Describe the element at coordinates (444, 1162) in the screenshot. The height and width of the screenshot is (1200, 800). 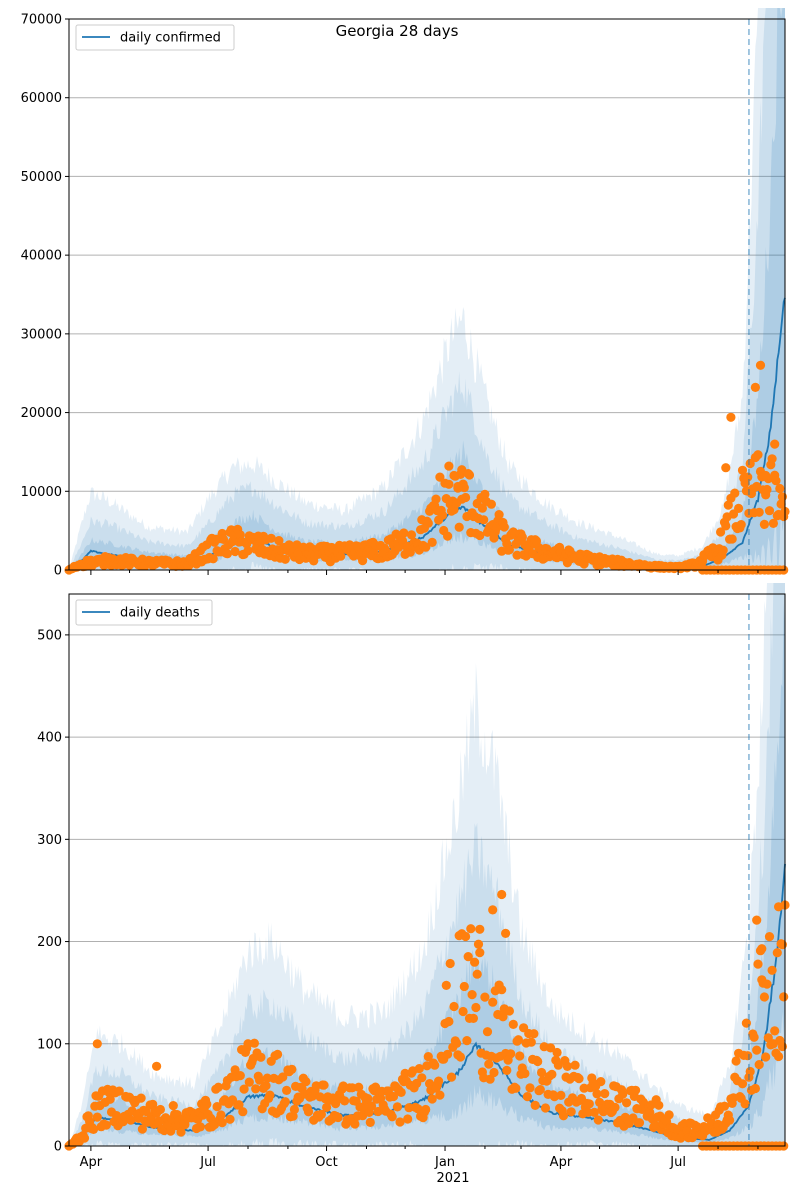
I see `x-tick-label: Jan` at that location.